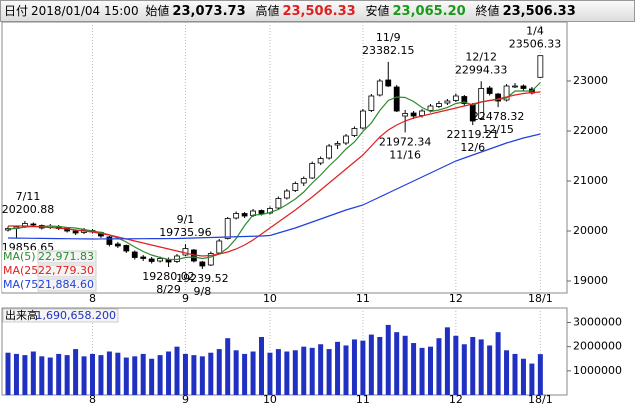 The height and width of the screenshot is (404, 635). I want to click on y-tick-label: 20000, so click(590, 230).